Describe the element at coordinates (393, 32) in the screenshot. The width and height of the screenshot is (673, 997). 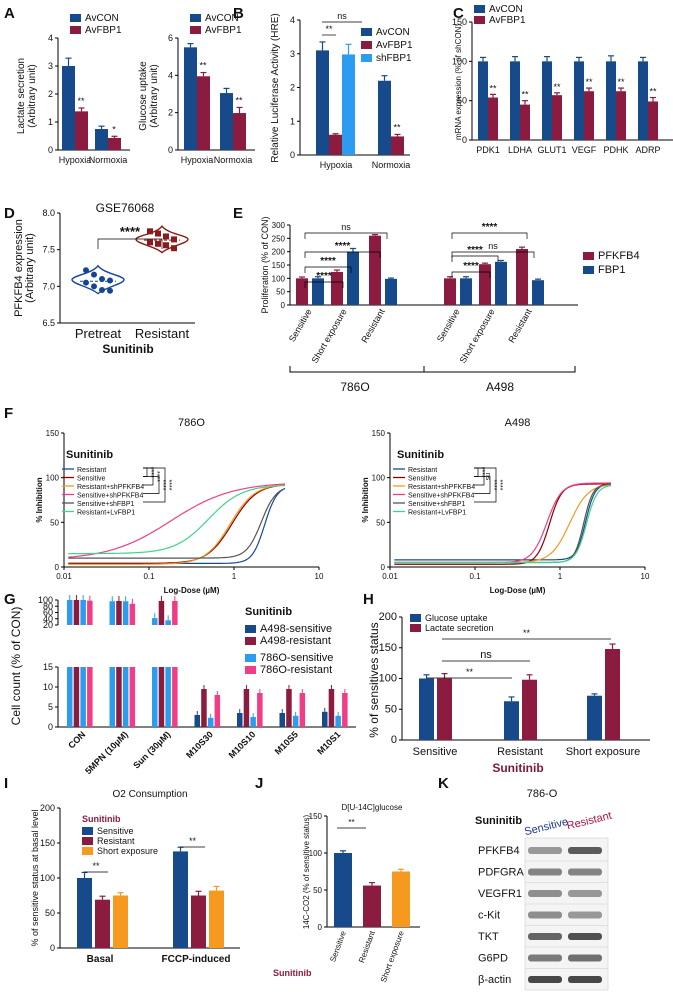
I see `B-legend-entry: AvCON` at that location.